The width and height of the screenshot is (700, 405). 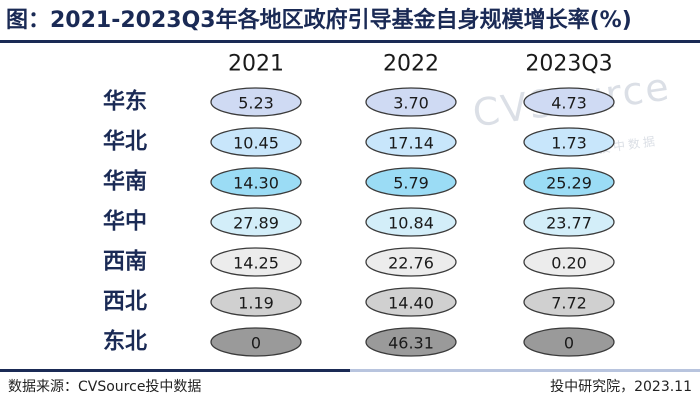 What do you see at coordinates (350, 41) in the screenshot?
I see `title-divider` at bounding box center [350, 41].